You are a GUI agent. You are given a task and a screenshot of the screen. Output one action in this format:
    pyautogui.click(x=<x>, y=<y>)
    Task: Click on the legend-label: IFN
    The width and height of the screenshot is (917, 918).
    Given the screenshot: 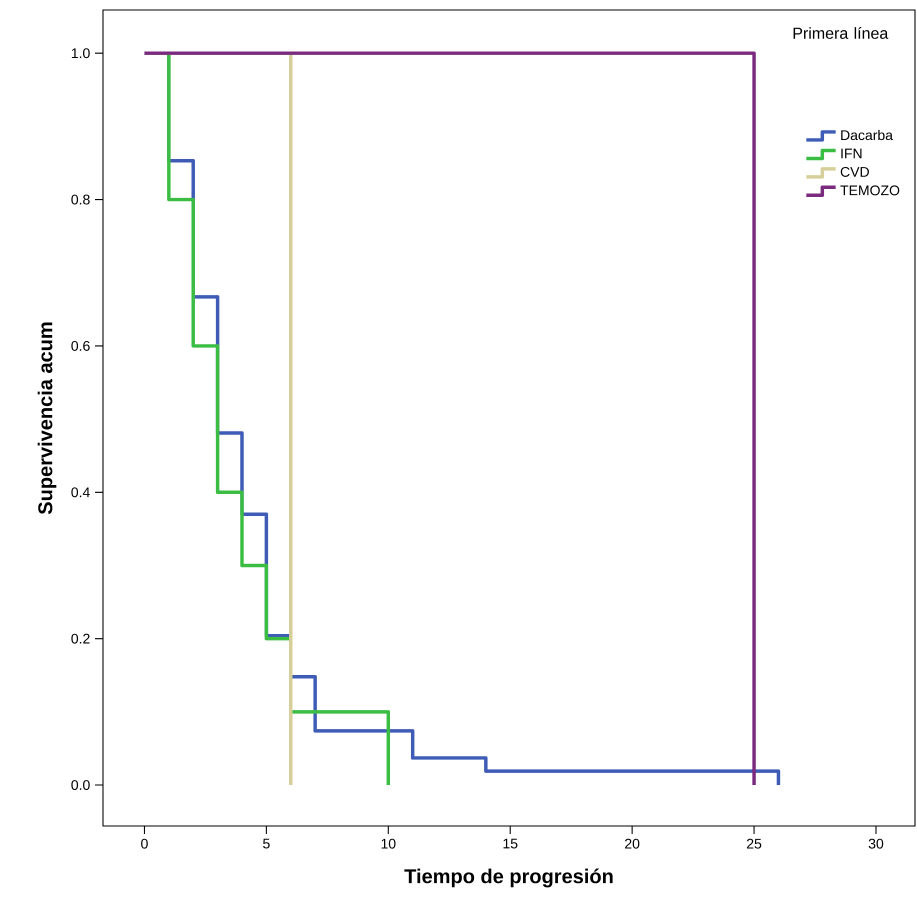 What is the action you would take?
    pyautogui.click(x=851, y=153)
    